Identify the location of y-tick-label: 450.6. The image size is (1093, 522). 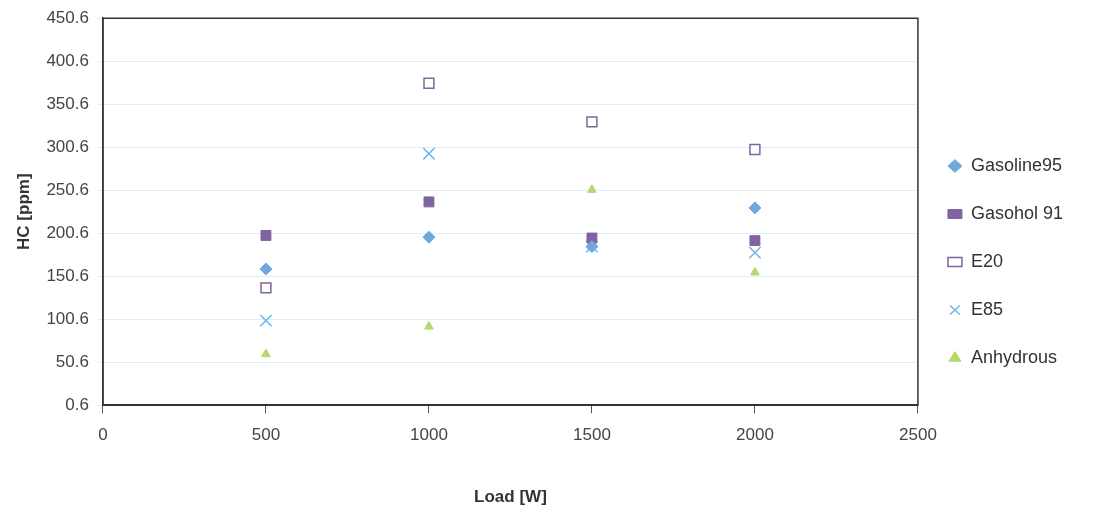
(67, 17).